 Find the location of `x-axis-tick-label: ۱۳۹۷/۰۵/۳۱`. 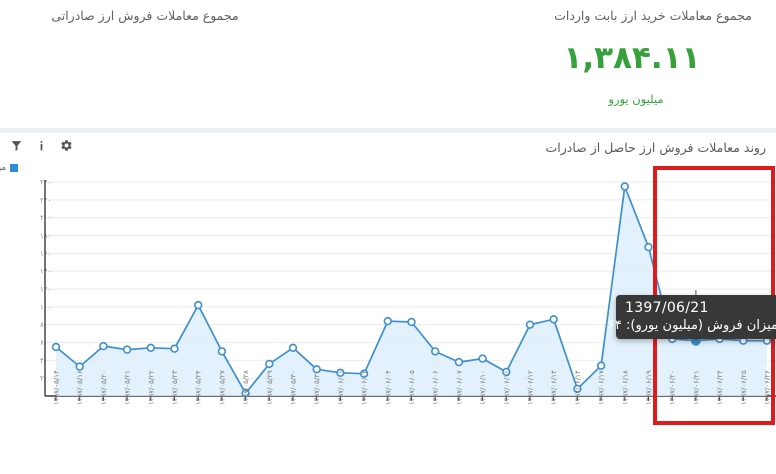

x-axis-tick-label: ۱۳۹۷/۰۵/۳۱ is located at coordinates (317, 387).